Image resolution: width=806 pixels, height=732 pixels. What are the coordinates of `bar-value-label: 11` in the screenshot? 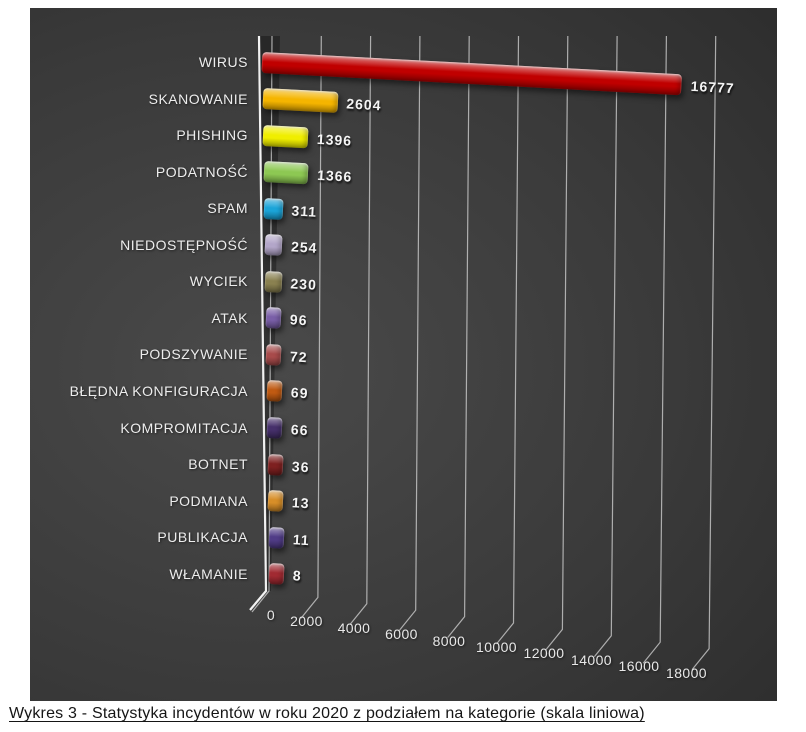 It's located at (301, 539).